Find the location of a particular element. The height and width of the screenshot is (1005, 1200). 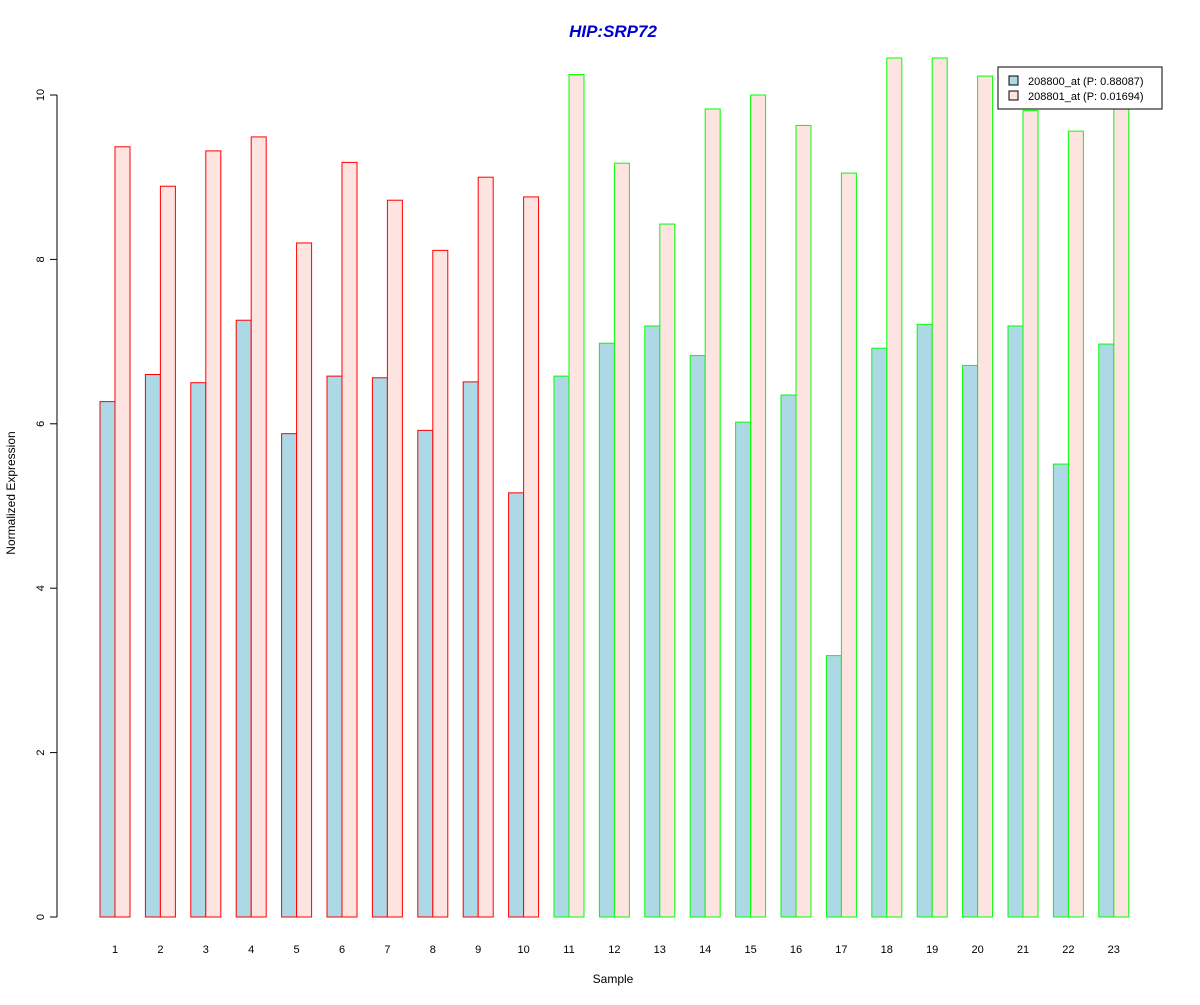

x-tick-label: 9 is located at coordinates (478, 950).